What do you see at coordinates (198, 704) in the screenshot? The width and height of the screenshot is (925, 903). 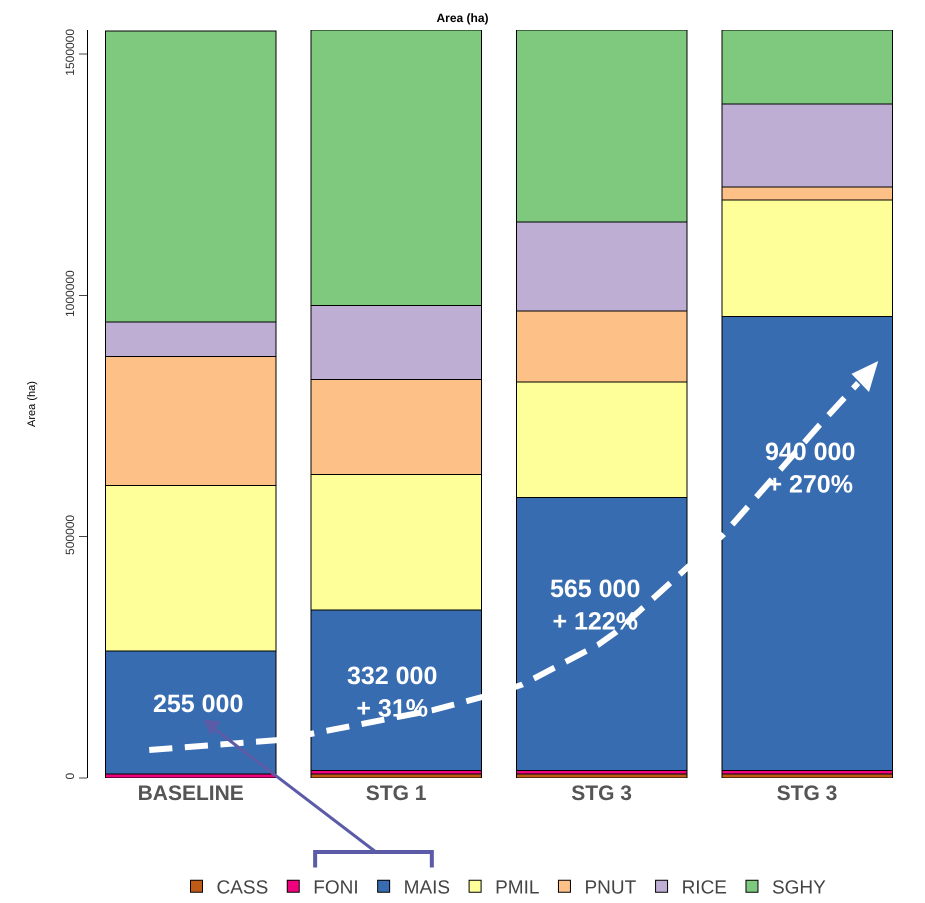 I see `annotation: 255 000` at bounding box center [198, 704].